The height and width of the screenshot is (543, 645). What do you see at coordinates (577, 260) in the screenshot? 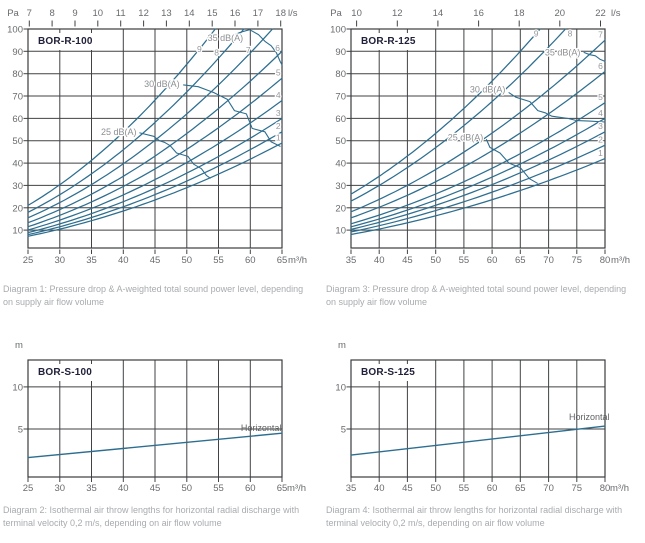
I see `svg-text: 75` at bounding box center [577, 260].